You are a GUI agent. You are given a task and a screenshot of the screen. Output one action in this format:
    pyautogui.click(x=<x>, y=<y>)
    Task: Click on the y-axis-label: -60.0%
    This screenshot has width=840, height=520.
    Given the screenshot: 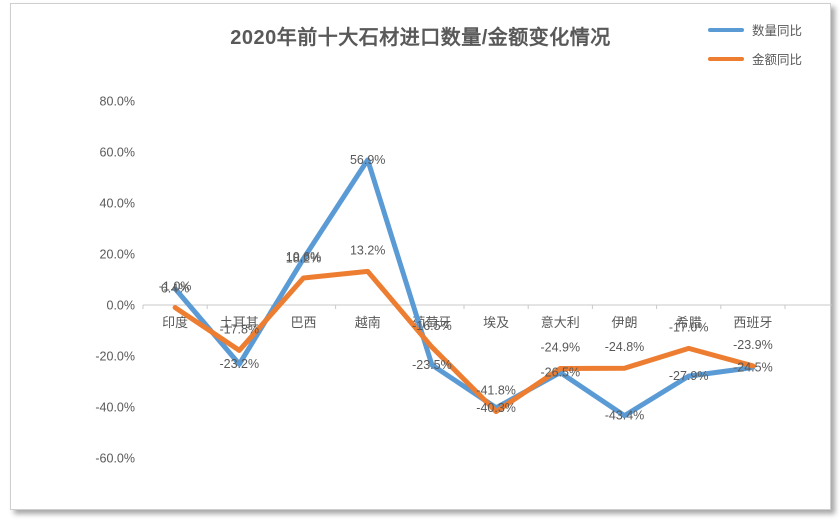 What is the action you would take?
    pyautogui.click(x=115, y=459)
    